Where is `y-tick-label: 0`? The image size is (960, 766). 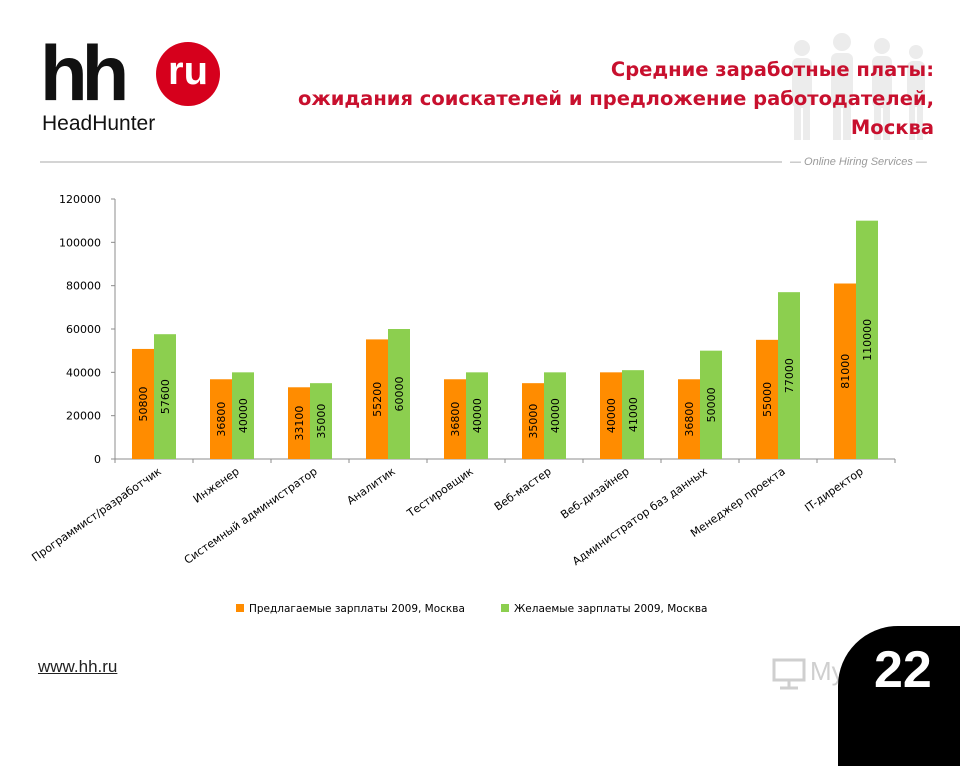 y-tick-label: 0 is located at coordinates (97, 459).